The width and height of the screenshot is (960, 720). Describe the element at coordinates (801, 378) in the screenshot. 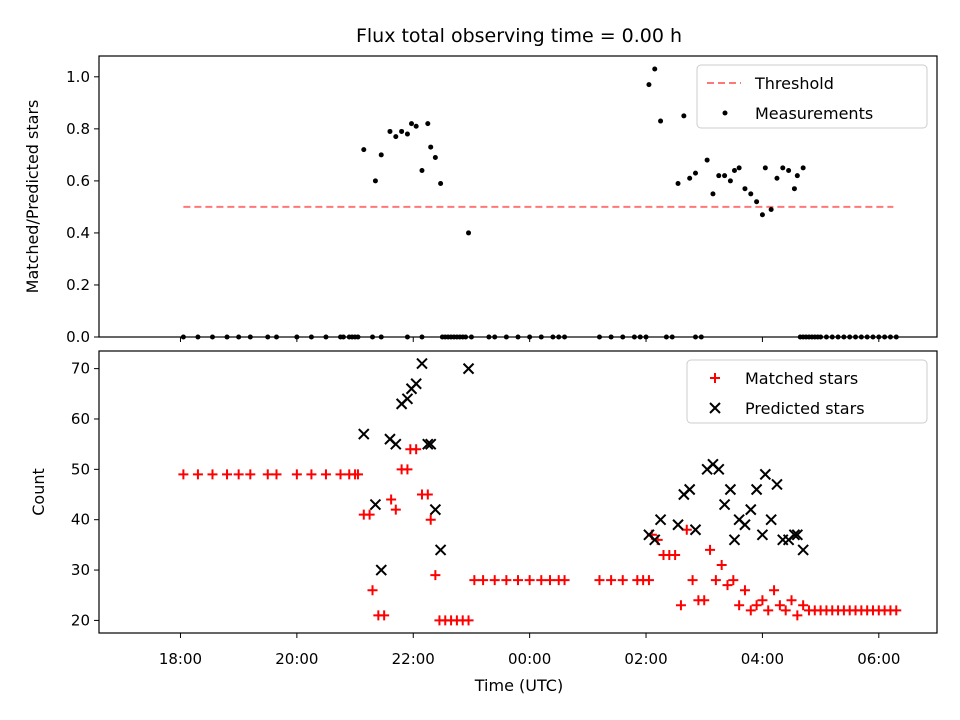

I see `legend-label: Matched stars` at that location.